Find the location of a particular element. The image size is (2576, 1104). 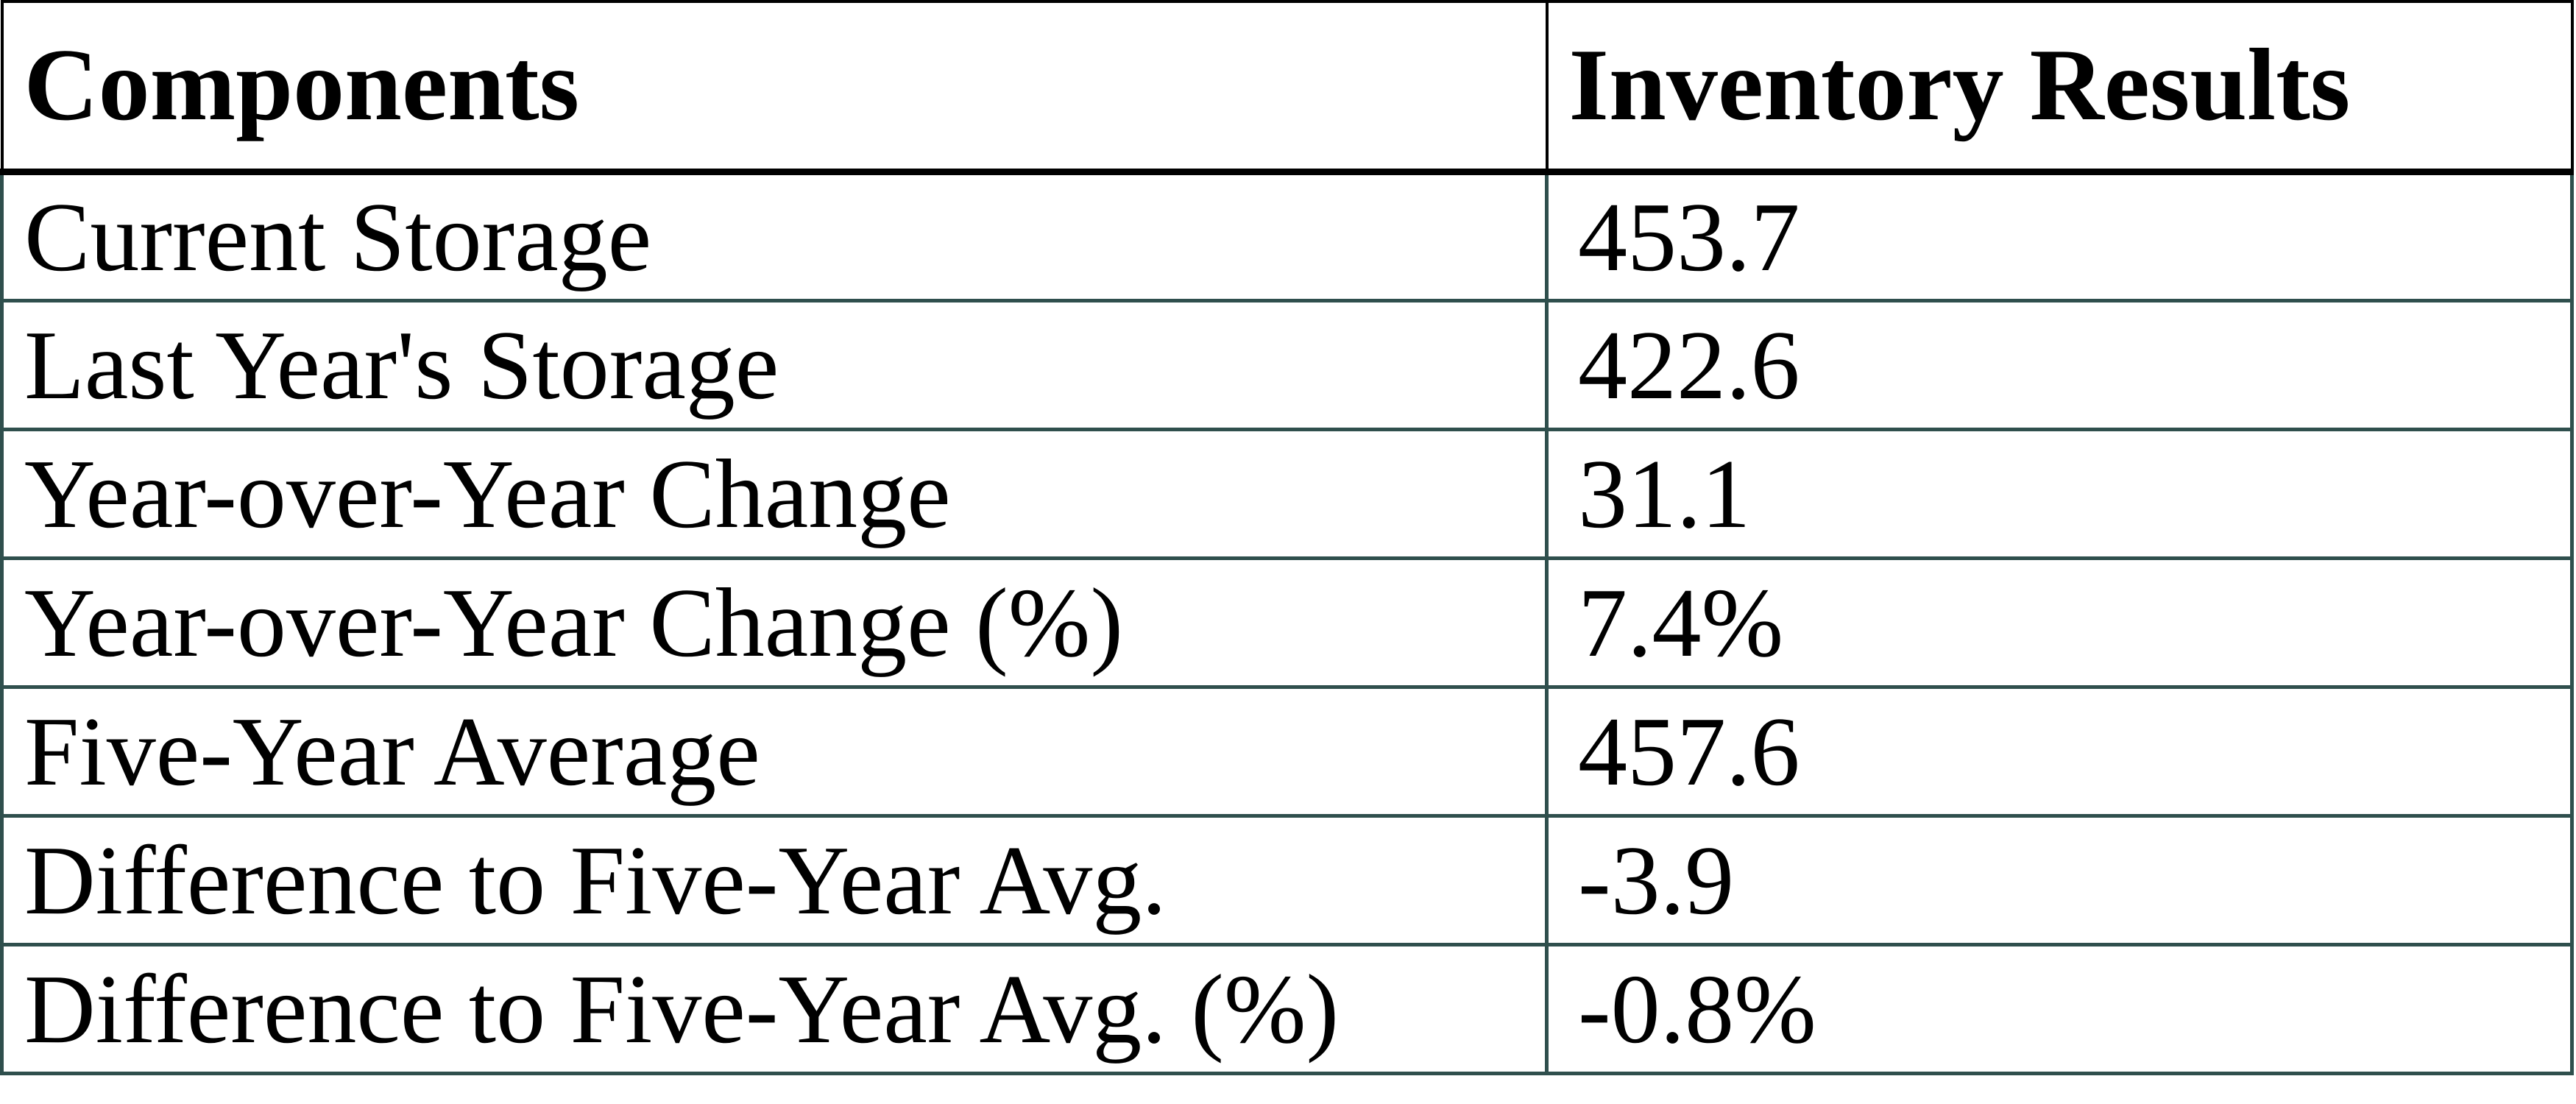

table-row: Difference to Five-Year Avg. (%) -0.8% is located at coordinates (1287, 1008).